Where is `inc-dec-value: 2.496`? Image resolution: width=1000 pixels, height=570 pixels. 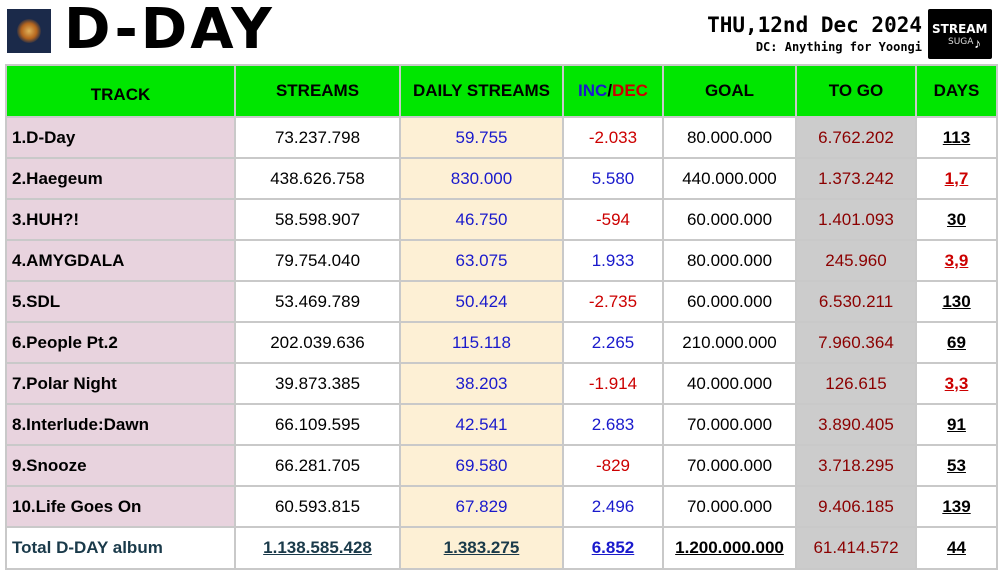
inc-dec-value: 2.496 is located at coordinates (613, 506).